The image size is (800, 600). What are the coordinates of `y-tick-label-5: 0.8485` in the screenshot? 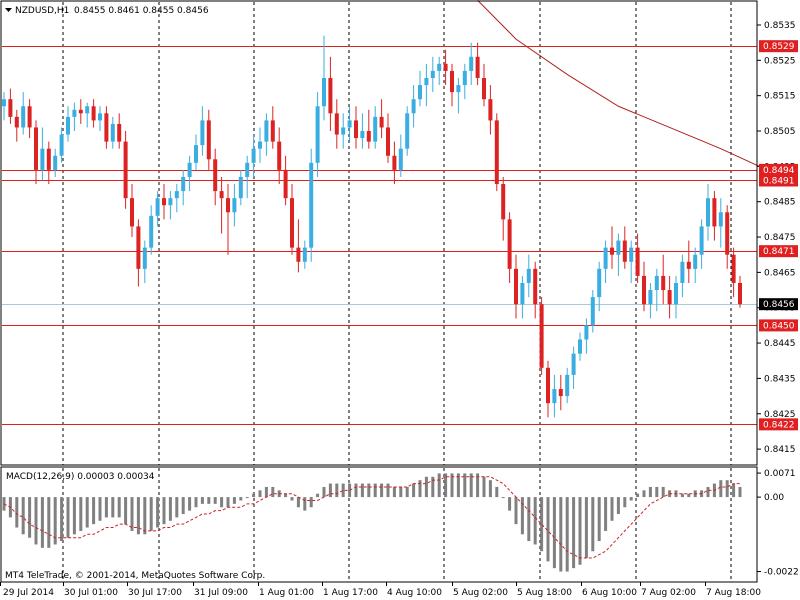 It's located at (780, 203).